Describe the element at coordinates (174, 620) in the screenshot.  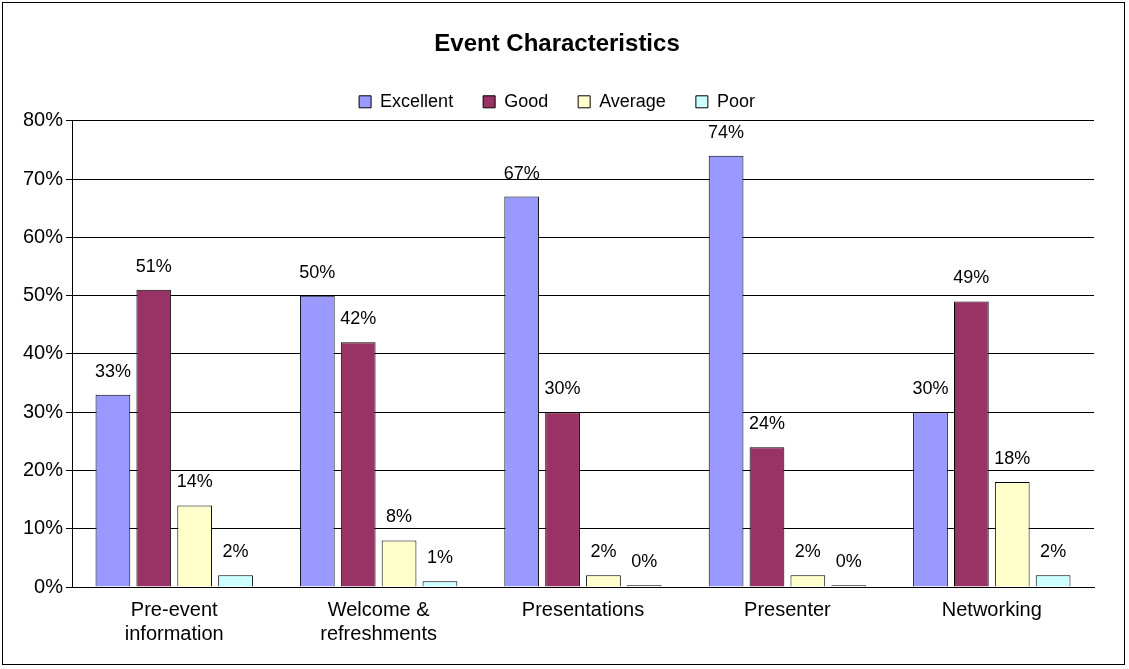
I see `x-tick-label: Pre-event information` at that location.